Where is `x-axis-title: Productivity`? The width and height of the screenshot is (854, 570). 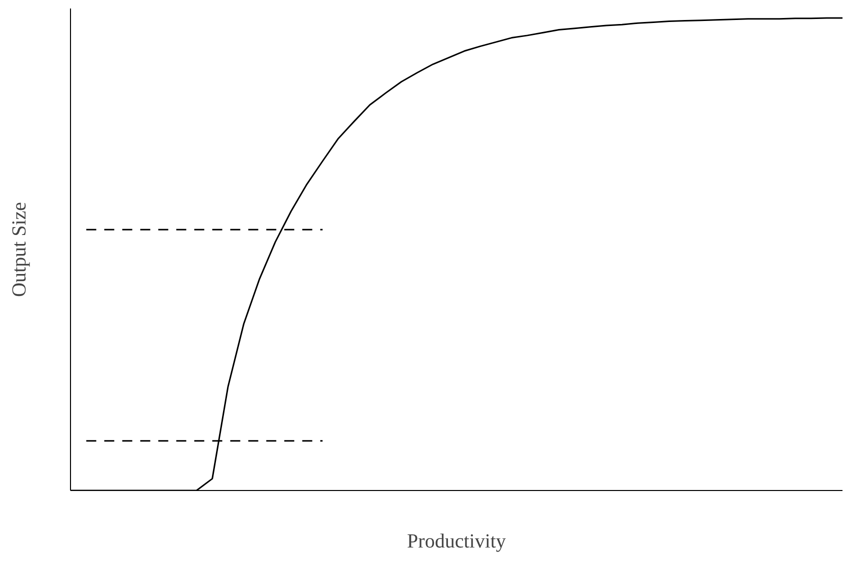
x-axis-title: Productivity is located at coordinates (456, 541).